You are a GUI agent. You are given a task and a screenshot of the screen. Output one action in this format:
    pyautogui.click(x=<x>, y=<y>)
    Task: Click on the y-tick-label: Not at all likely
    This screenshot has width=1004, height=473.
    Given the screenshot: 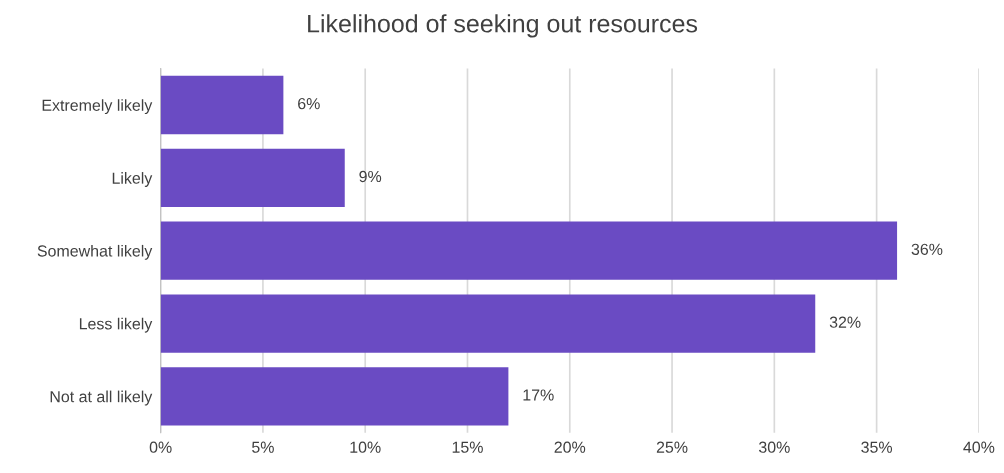 What is the action you would take?
    pyautogui.click(x=101, y=398)
    